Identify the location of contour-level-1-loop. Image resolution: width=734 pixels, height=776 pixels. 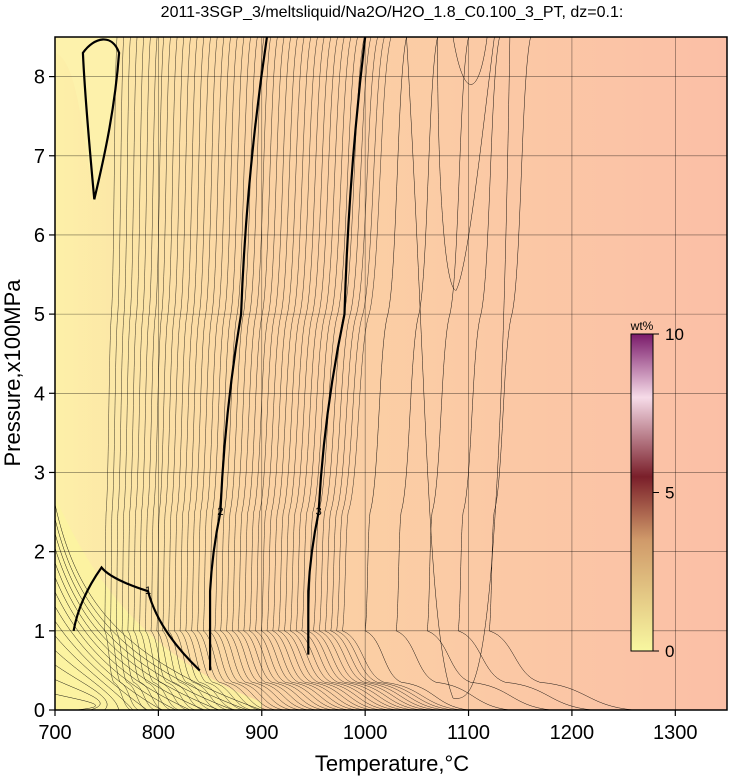
(101, 119).